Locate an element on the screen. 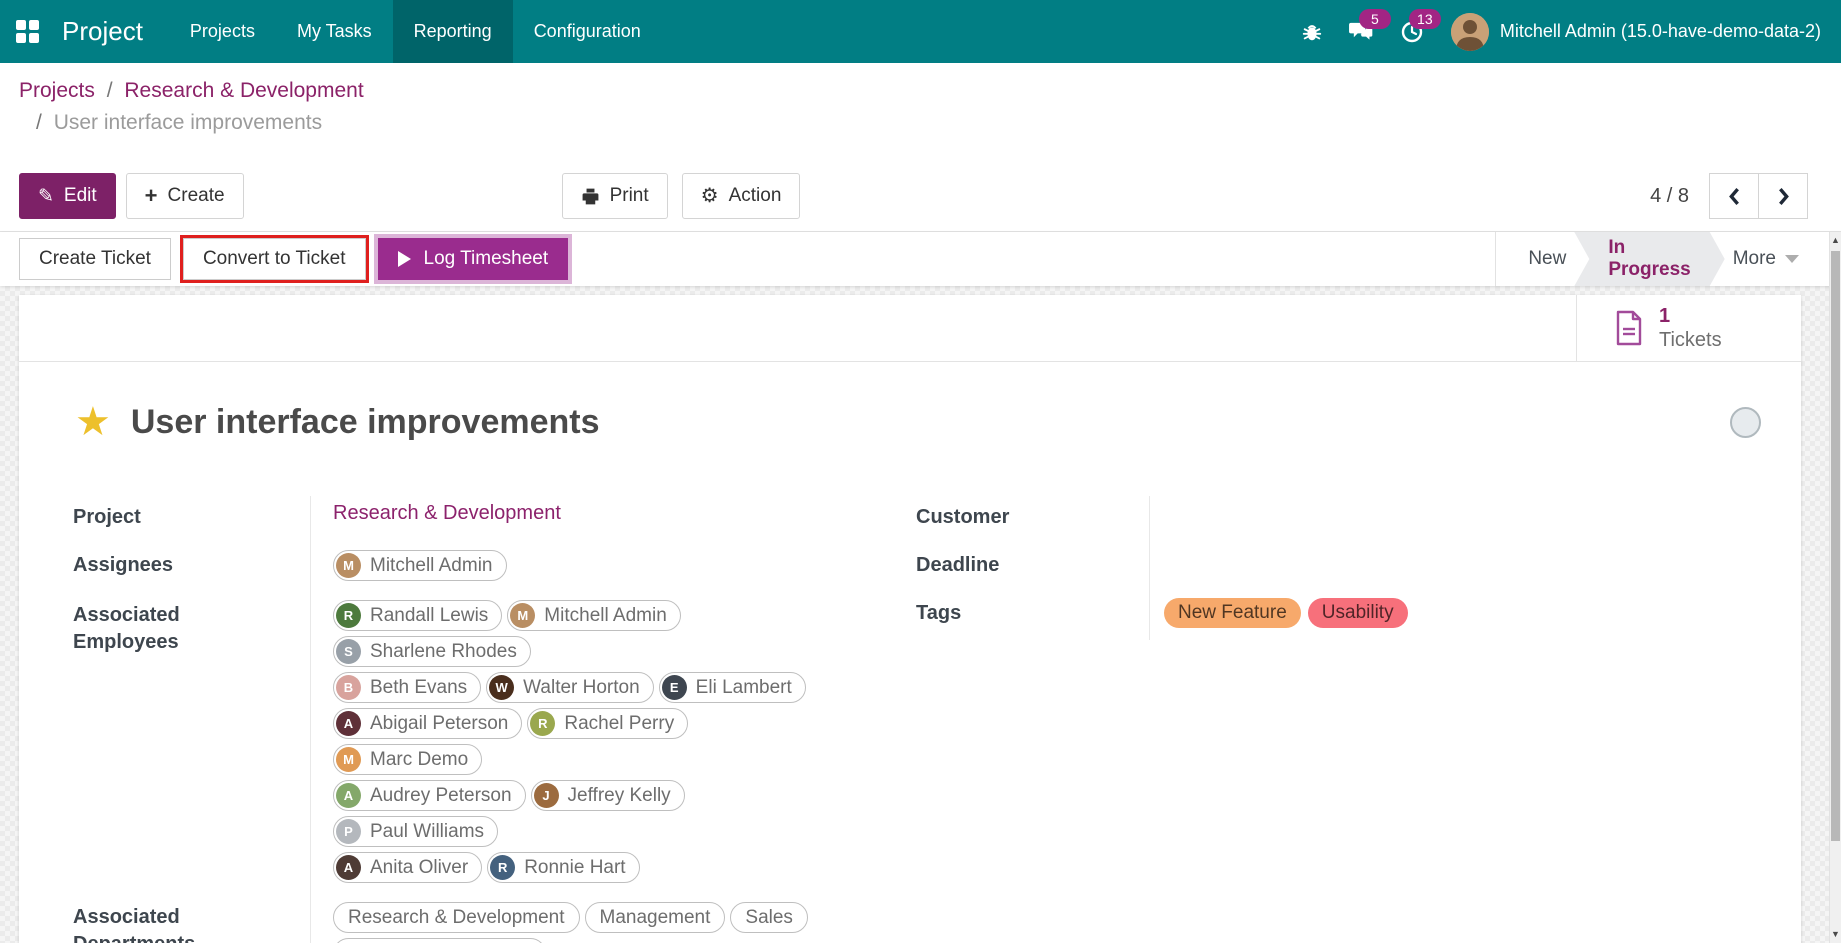 Image resolution: width=1841 pixels, height=943 pixels. field-value-customer is located at coordinates (1429, 520).